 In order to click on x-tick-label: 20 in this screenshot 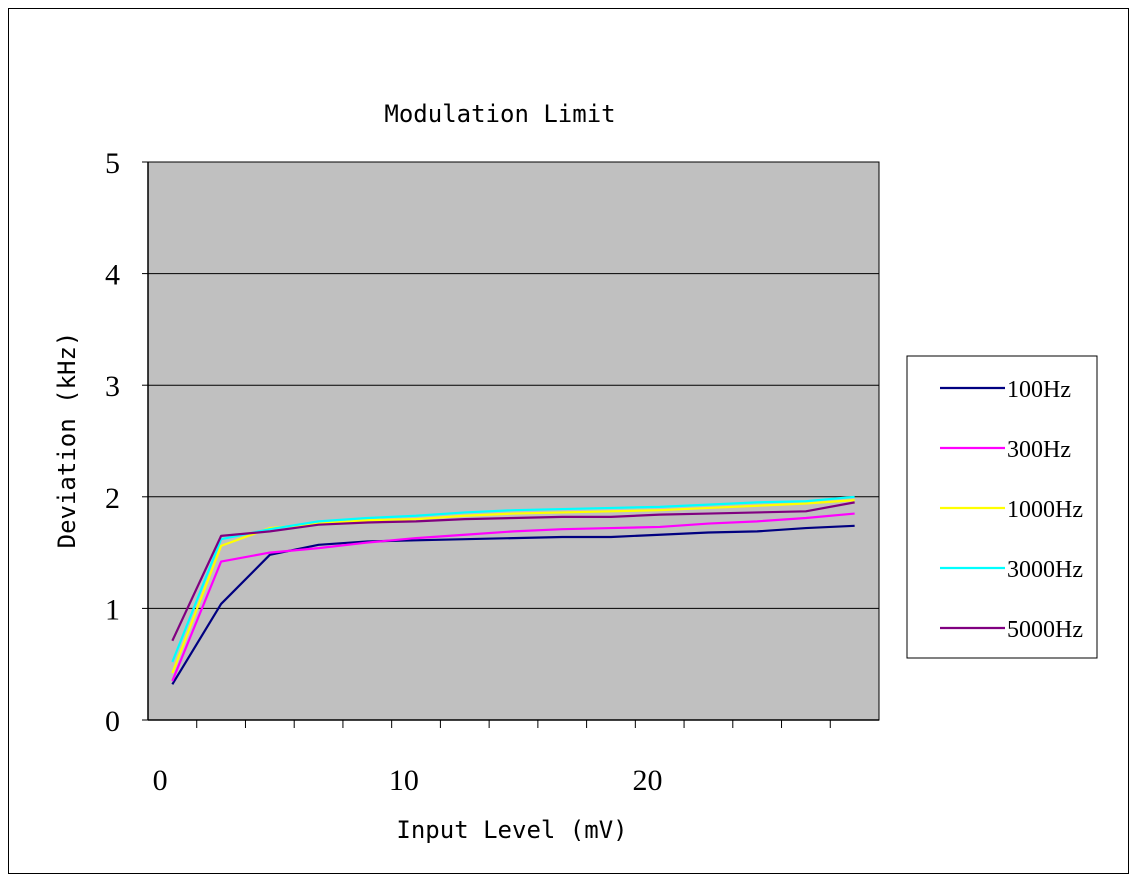, I will do `click(648, 780)`.